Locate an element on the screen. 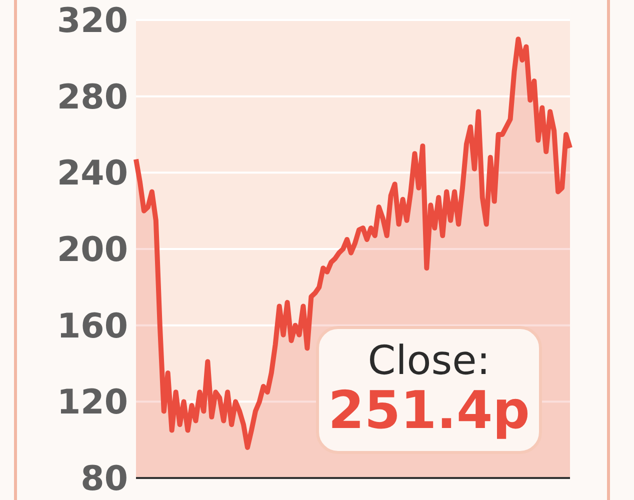 Image resolution: width=634 pixels, height=500 pixels. y-tick-label: 160 is located at coordinates (92, 326).